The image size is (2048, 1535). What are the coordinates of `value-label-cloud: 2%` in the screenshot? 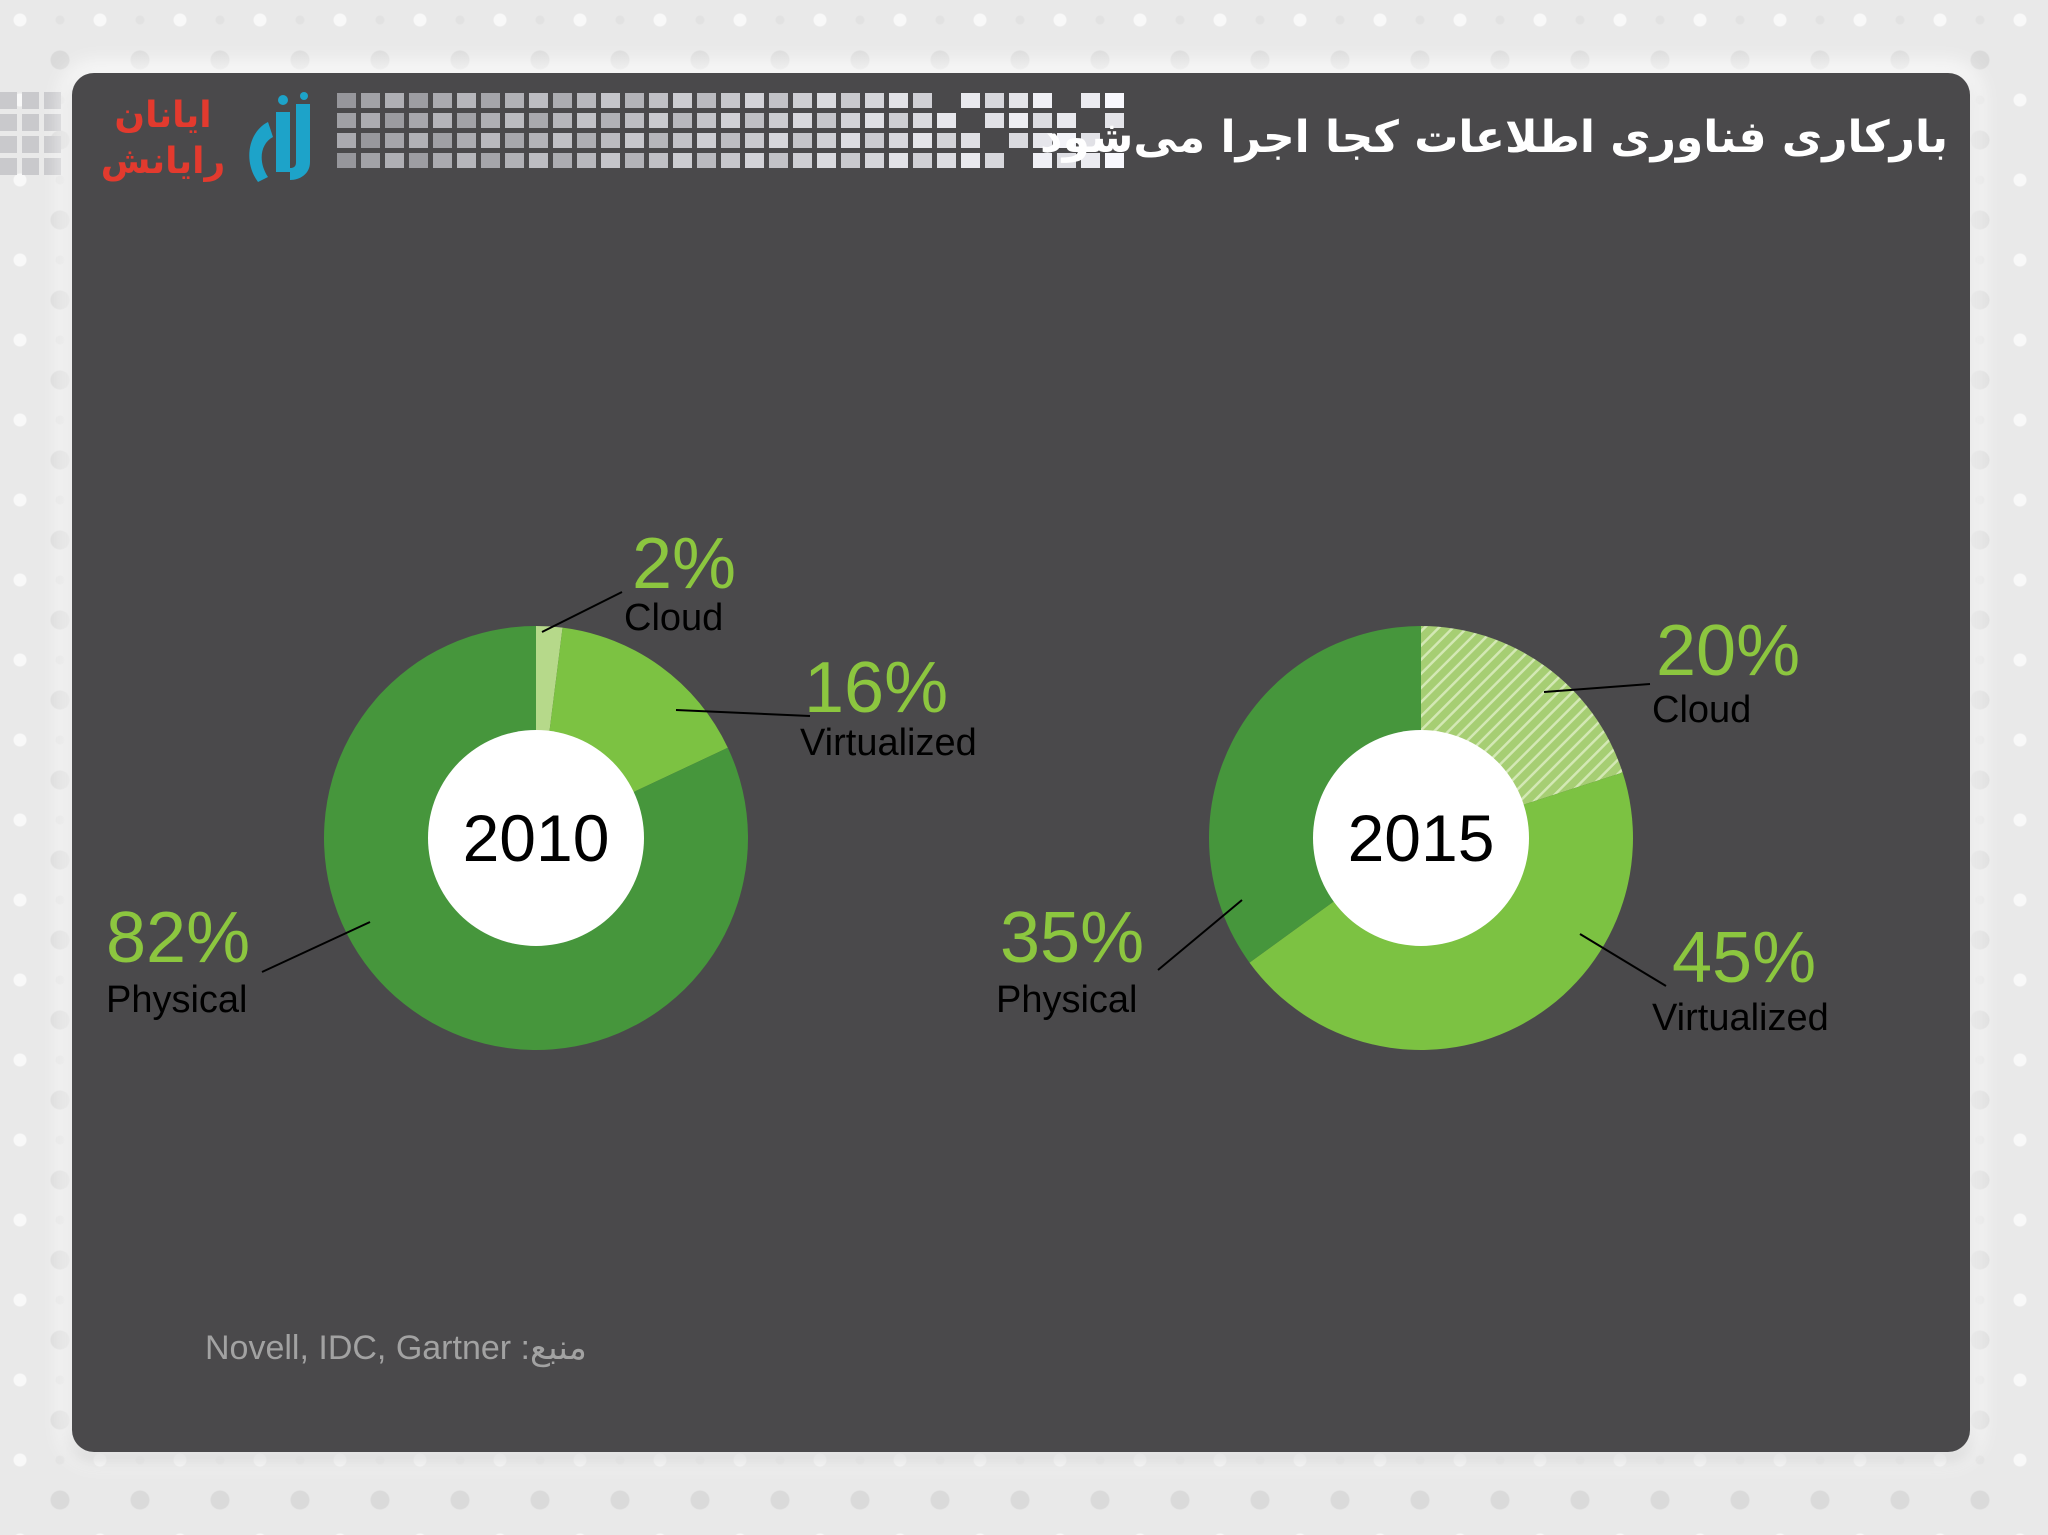 It's located at (684, 564).